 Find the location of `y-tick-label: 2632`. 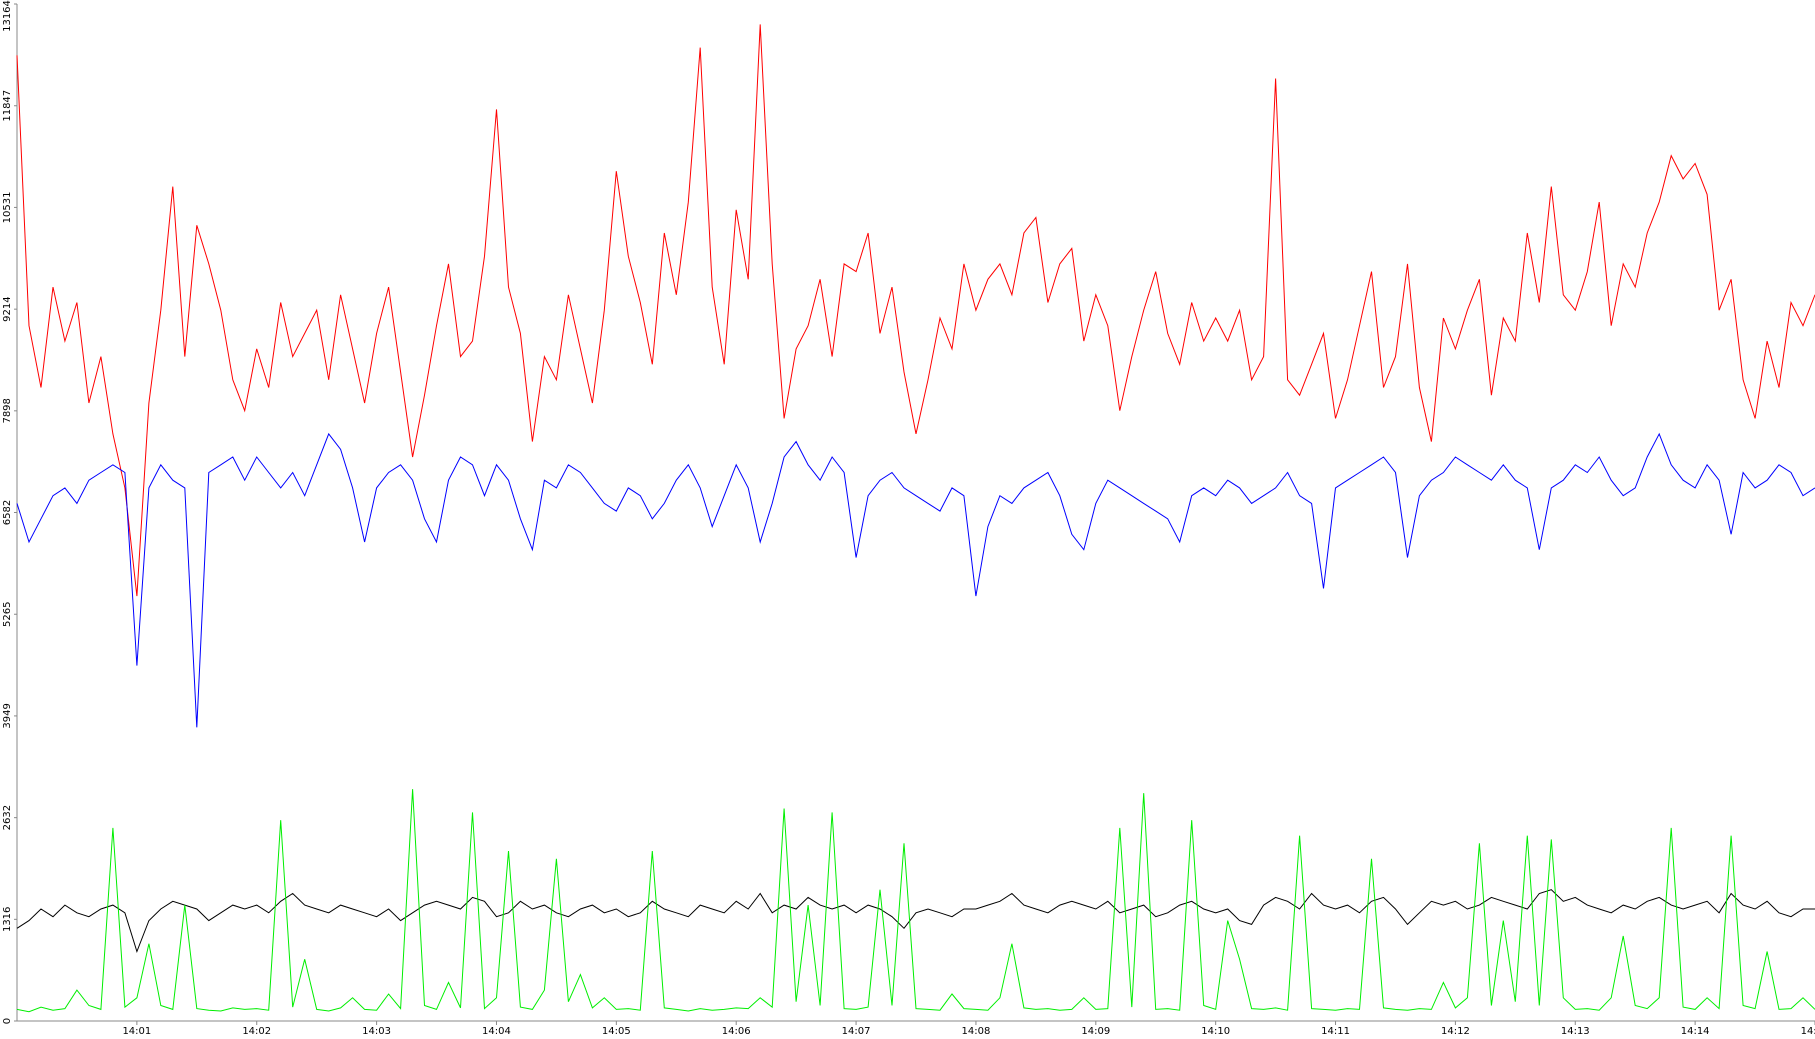

y-tick-label: 2632 is located at coordinates (7, 817).